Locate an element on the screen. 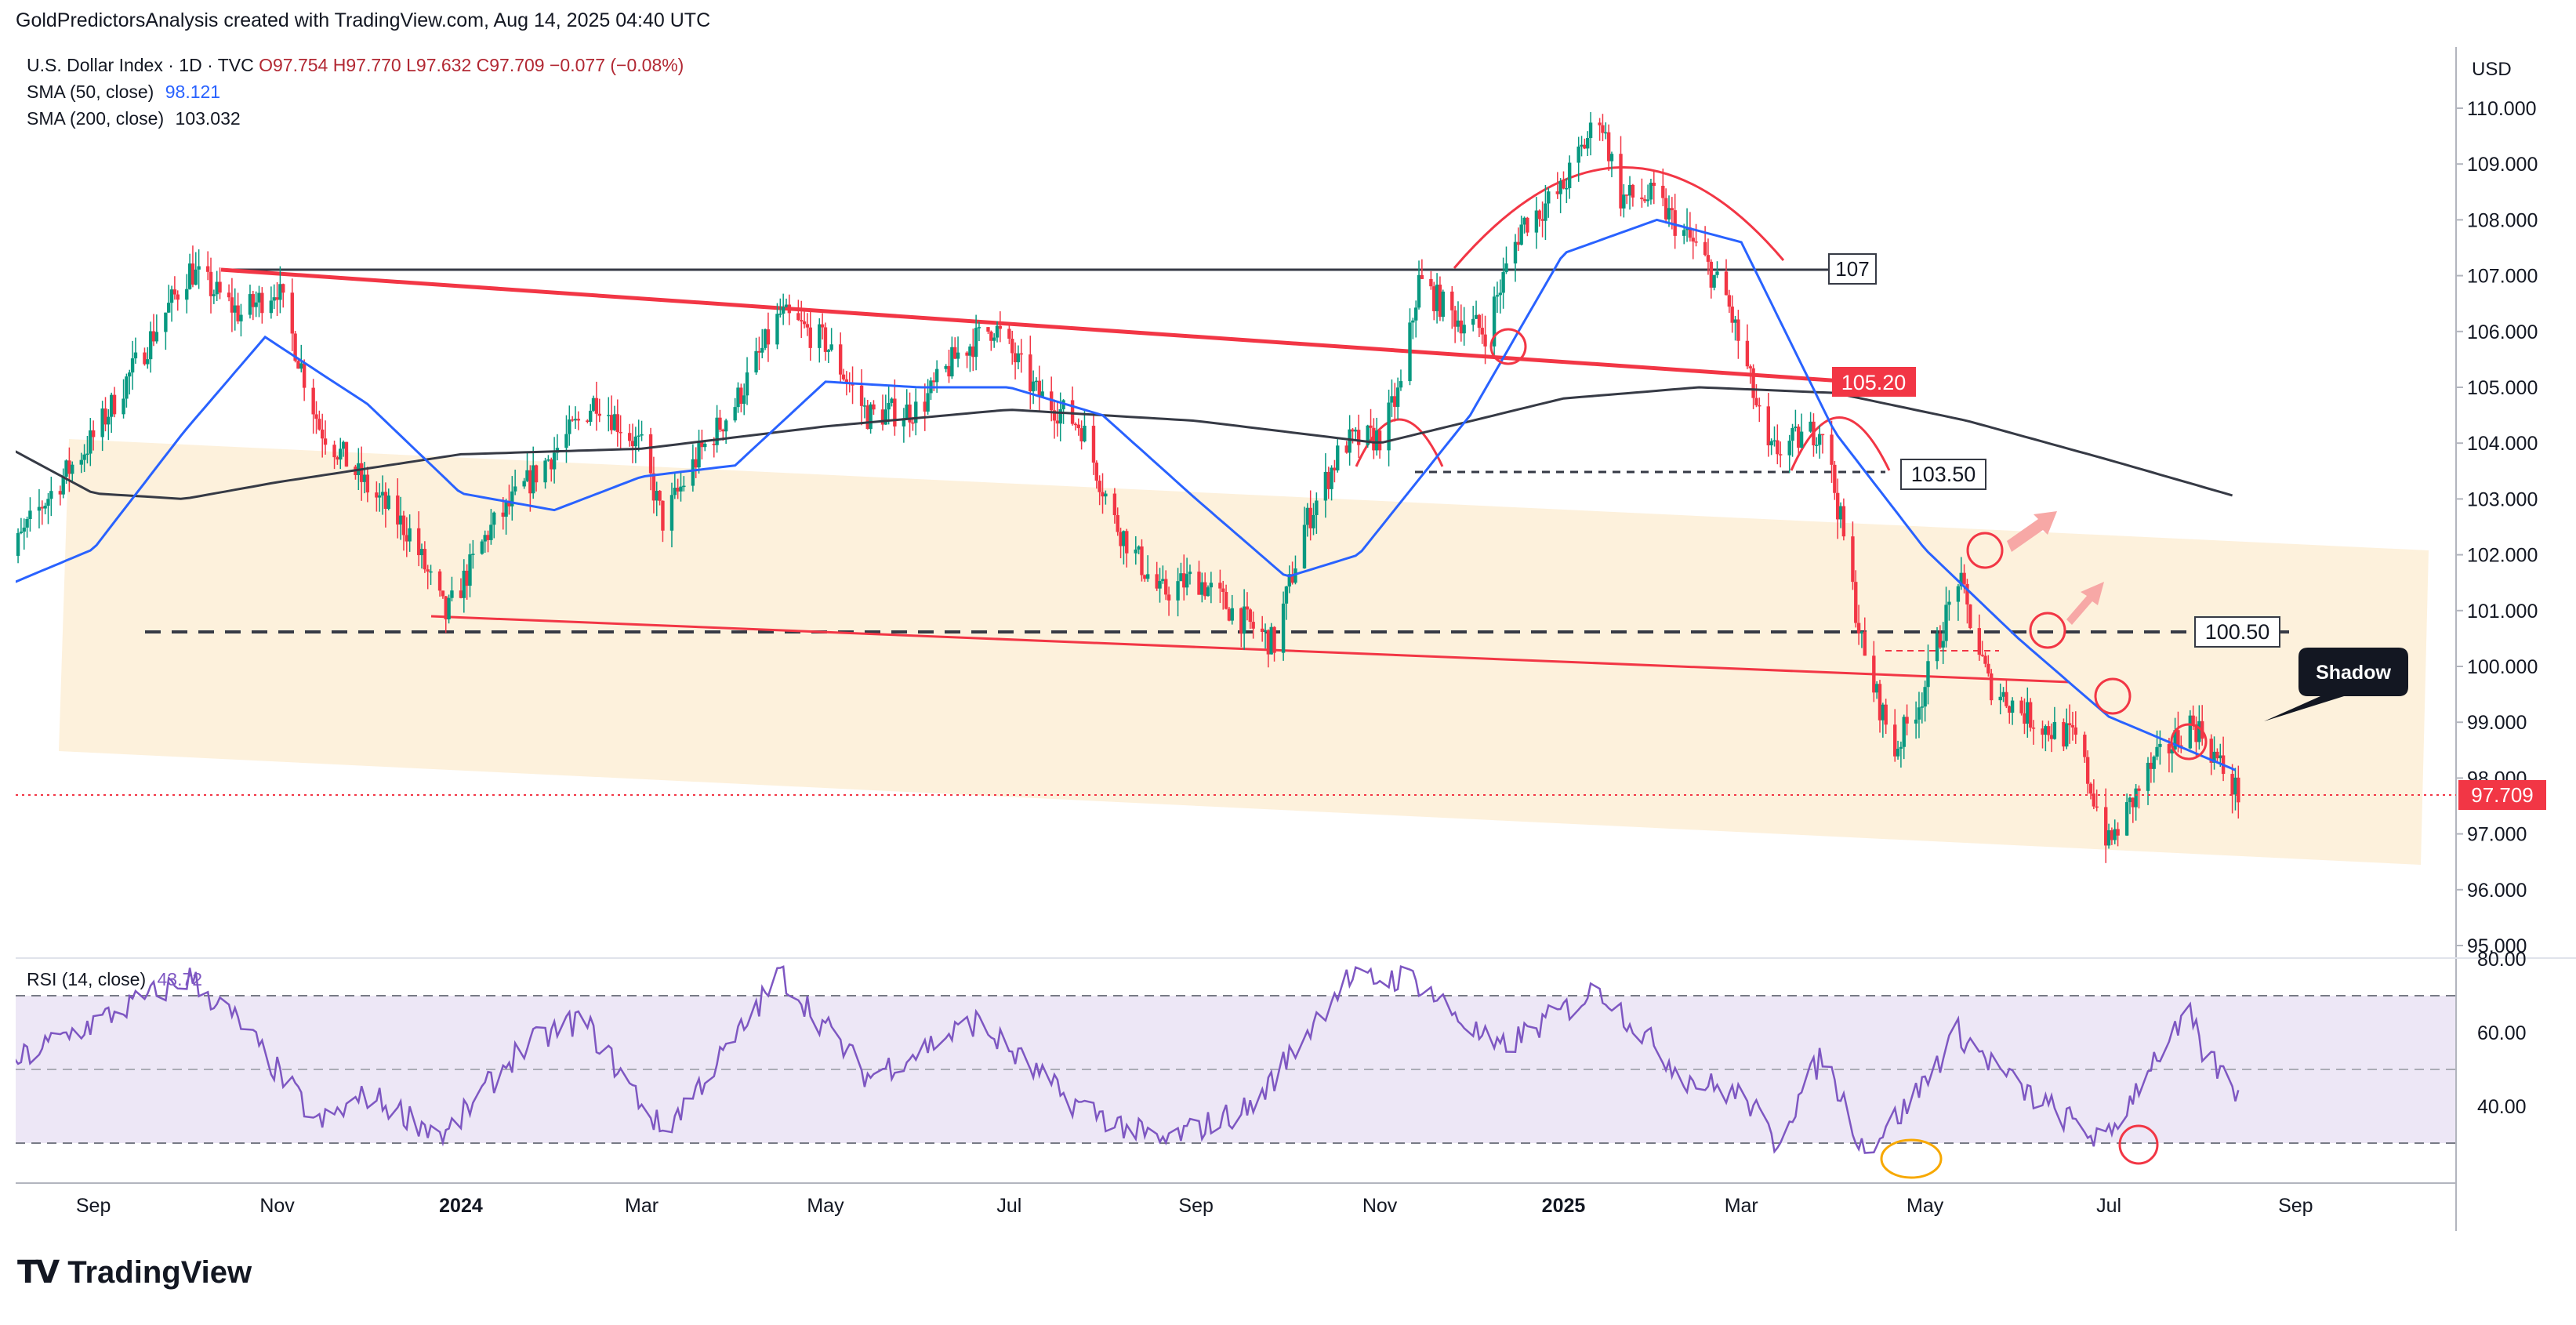  change-value: −0.077 (−0.08%) is located at coordinates (617, 65).